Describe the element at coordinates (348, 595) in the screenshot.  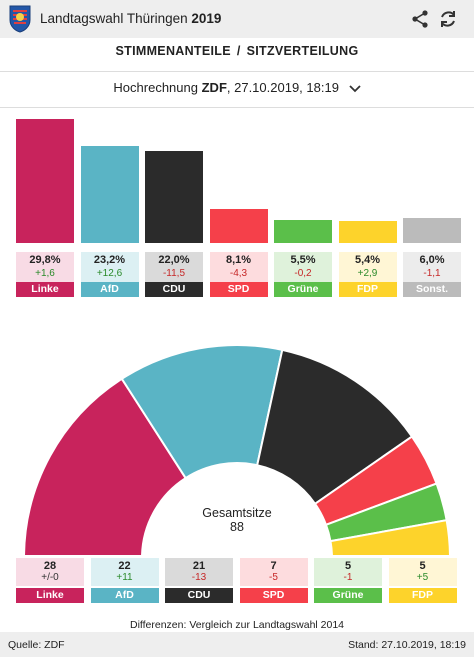
I see `seat-party-label-gruene: Grüne` at that location.